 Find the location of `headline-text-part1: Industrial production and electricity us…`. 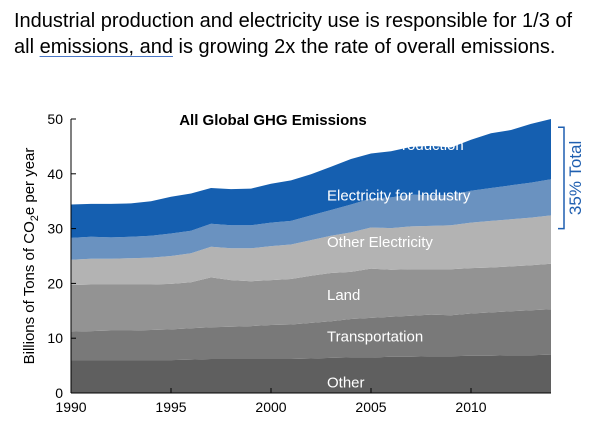

headline-text-part1: Industrial production and electricity us… is located at coordinates (293, 34).